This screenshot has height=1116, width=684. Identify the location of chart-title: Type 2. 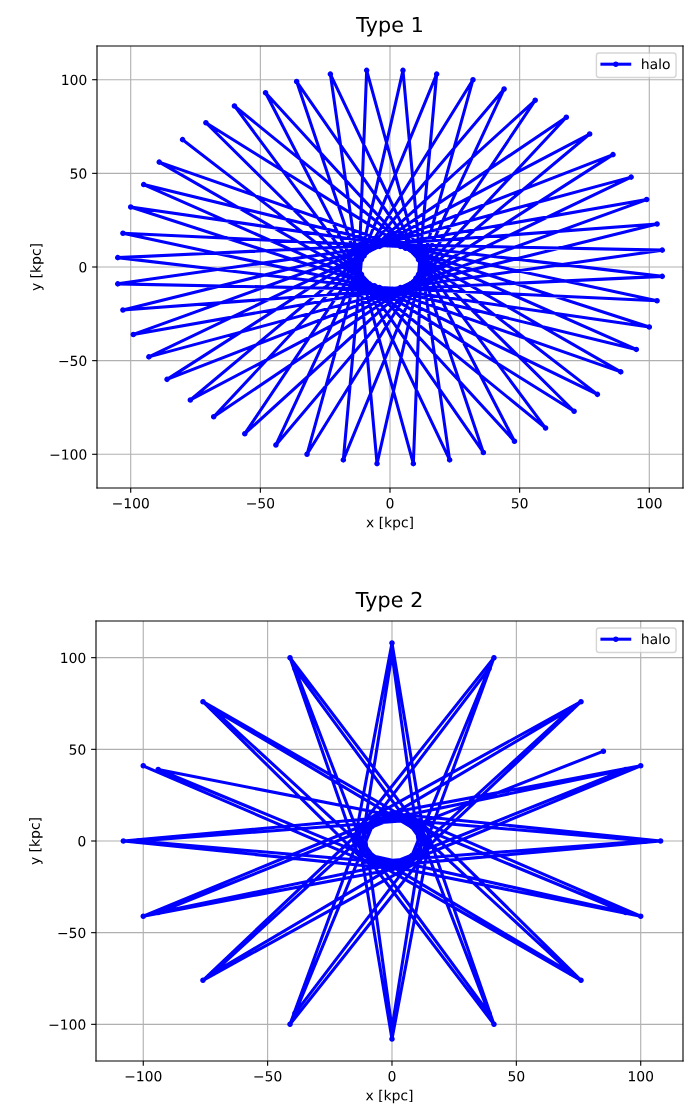
(388, 601).